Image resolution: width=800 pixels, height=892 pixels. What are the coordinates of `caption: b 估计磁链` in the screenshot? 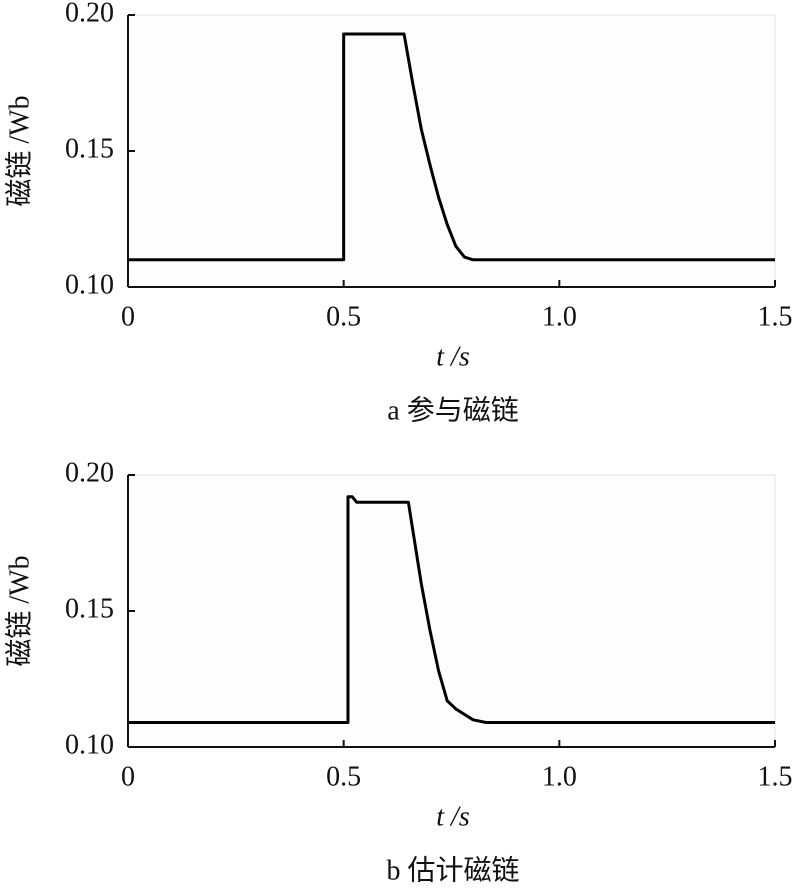 It's located at (452, 870).